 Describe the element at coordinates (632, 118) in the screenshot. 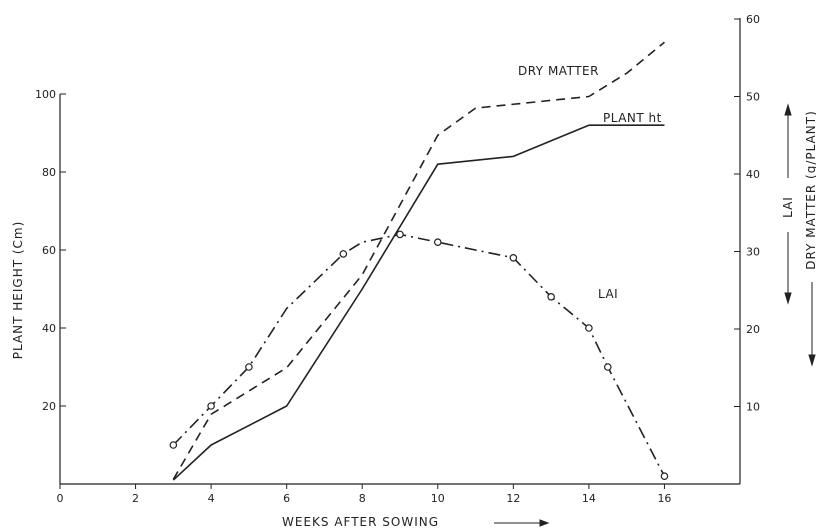

I see `series-label-plant-ht: PLANT ht` at that location.